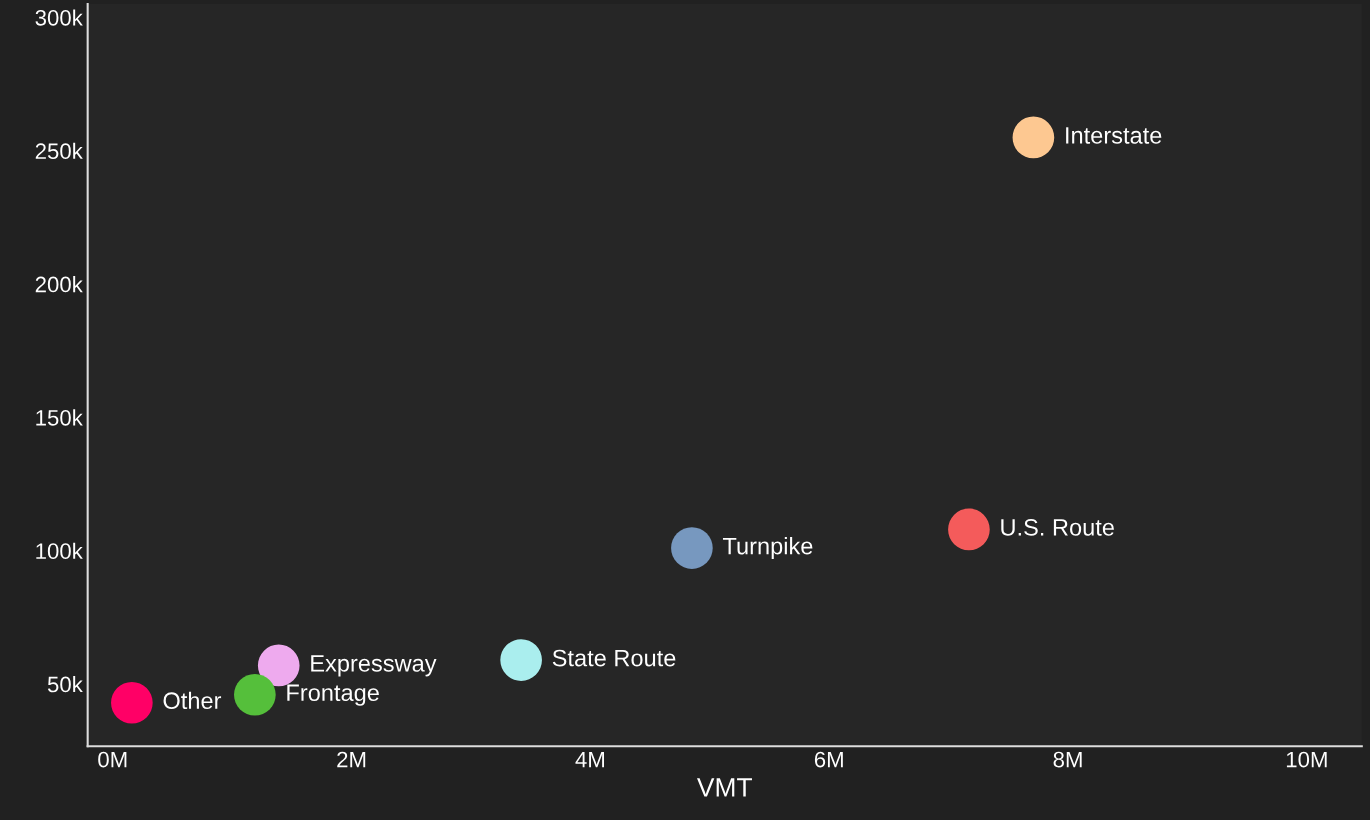  Describe the element at coordinates (724, 787) in the screenshot. I see `x-axis-title: VMT` at that location.